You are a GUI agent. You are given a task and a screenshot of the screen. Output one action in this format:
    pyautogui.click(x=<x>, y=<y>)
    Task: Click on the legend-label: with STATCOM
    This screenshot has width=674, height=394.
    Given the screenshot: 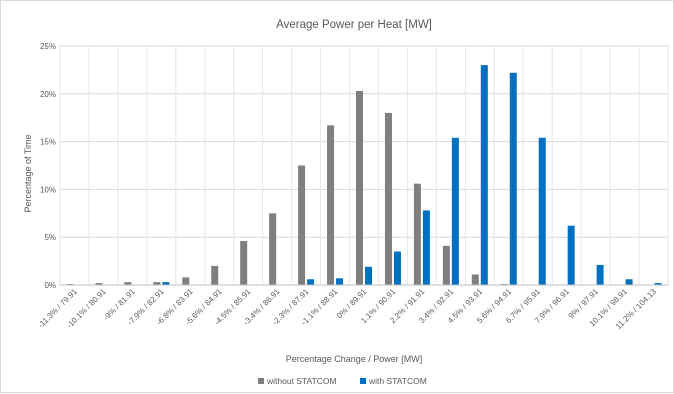 What is the action you would take?
    pyautogui.click(x=397, y=381)
    